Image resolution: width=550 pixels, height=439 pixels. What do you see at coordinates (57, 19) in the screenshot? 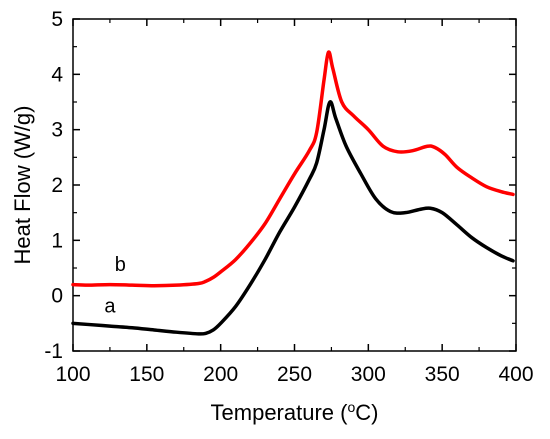
I see `y-tick-label: 5` at bounding box center [57, 19].